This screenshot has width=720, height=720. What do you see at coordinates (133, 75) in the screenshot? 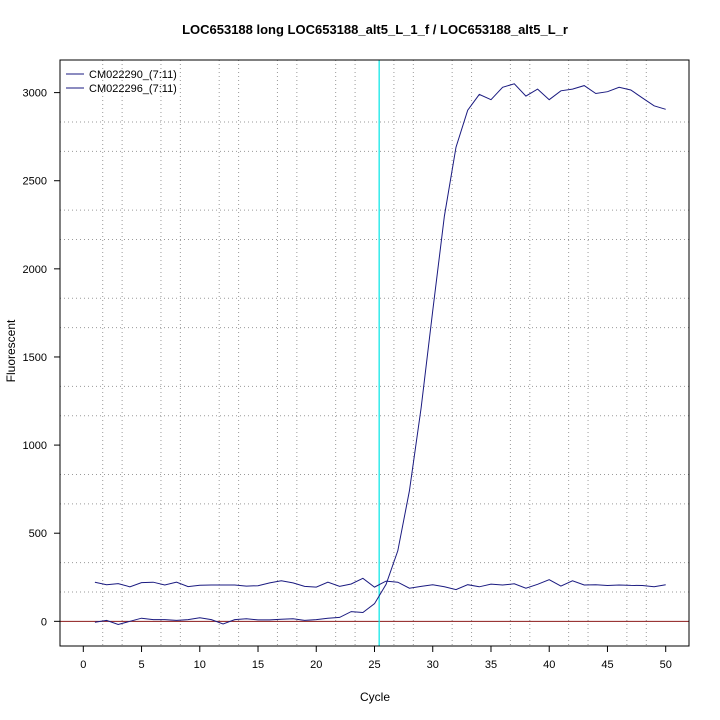
I see `legend-entry-label: CM022290_(7:11)` at bounding box center [133, 75].